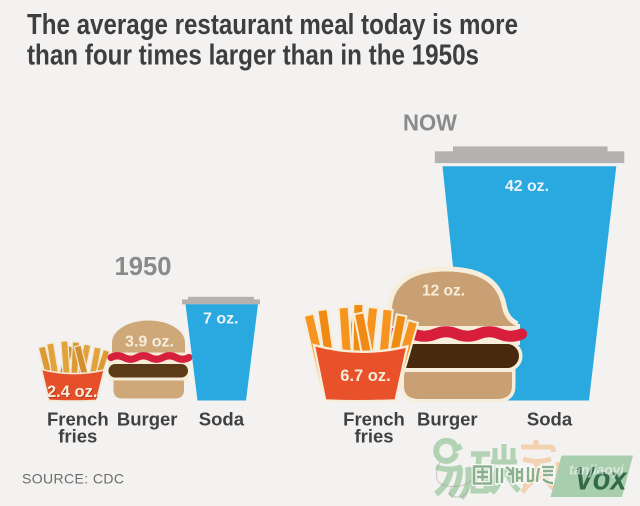 Image resolution: width=640 pixels, height=506 pixels. Describe the element at coordinates (443, 291) in the screenshot. I see `svg-text: 12 oz.` at that location.